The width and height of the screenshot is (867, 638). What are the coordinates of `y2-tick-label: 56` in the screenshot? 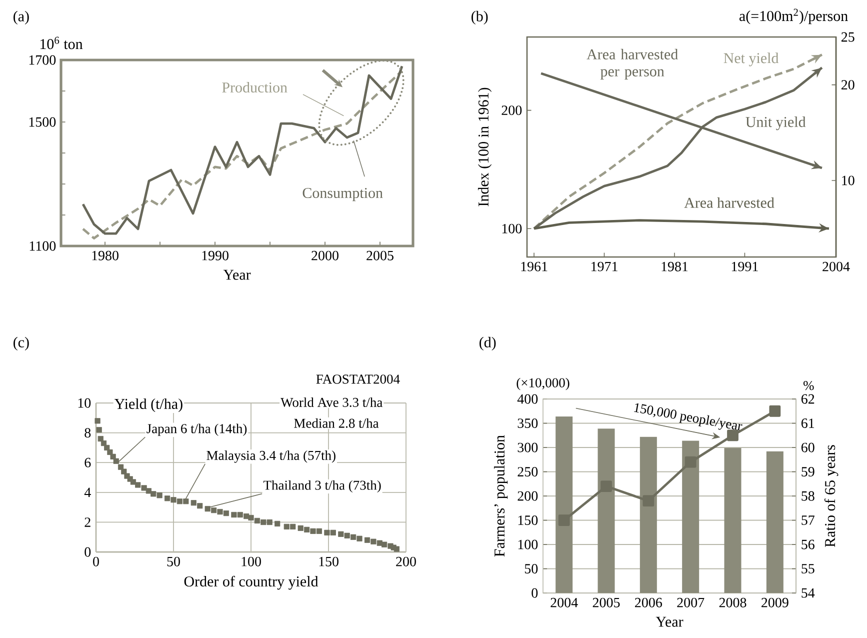 It's located at (808, 545).